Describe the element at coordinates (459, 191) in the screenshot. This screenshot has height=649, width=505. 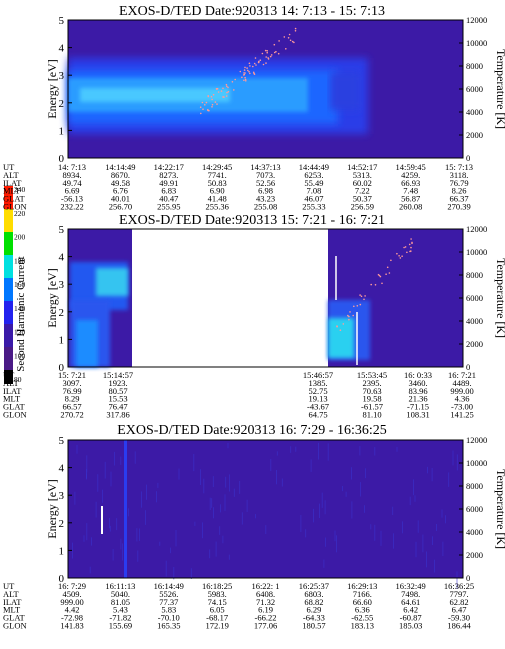
I see `orbit-cell: 8.26` at that location.